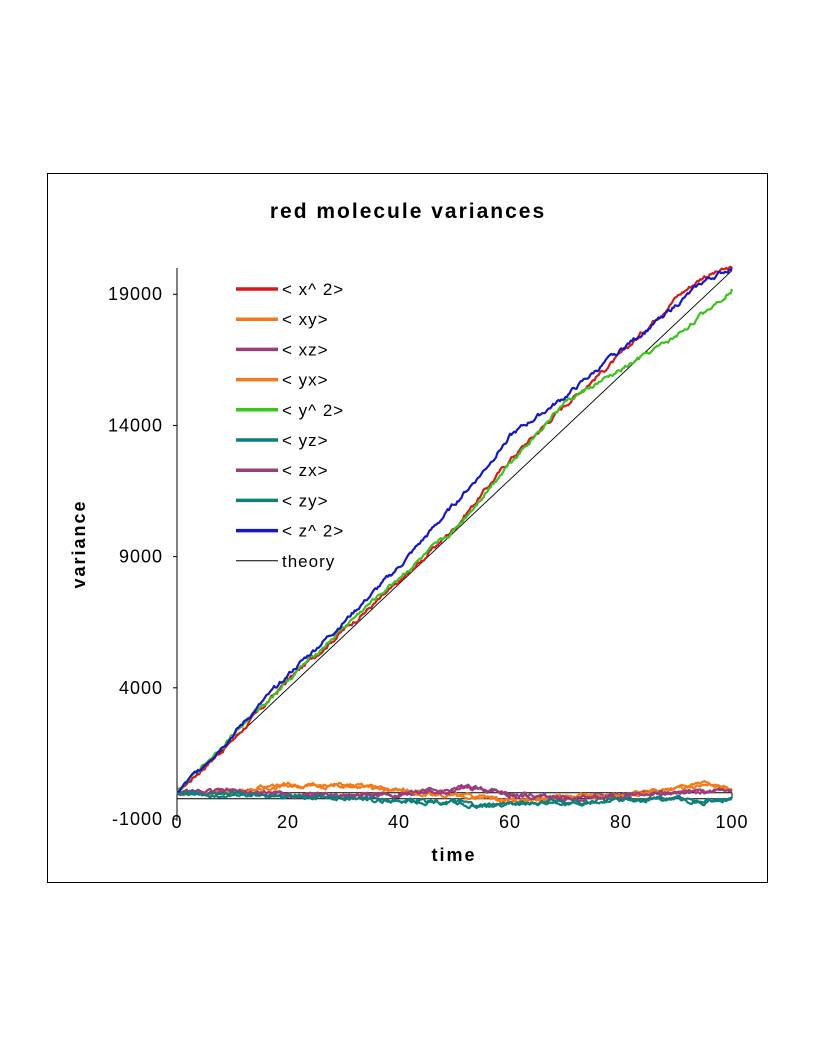 This screenshot has height=1056, width=816. I want to click on x-tick-label: 20, so click(288, 822).